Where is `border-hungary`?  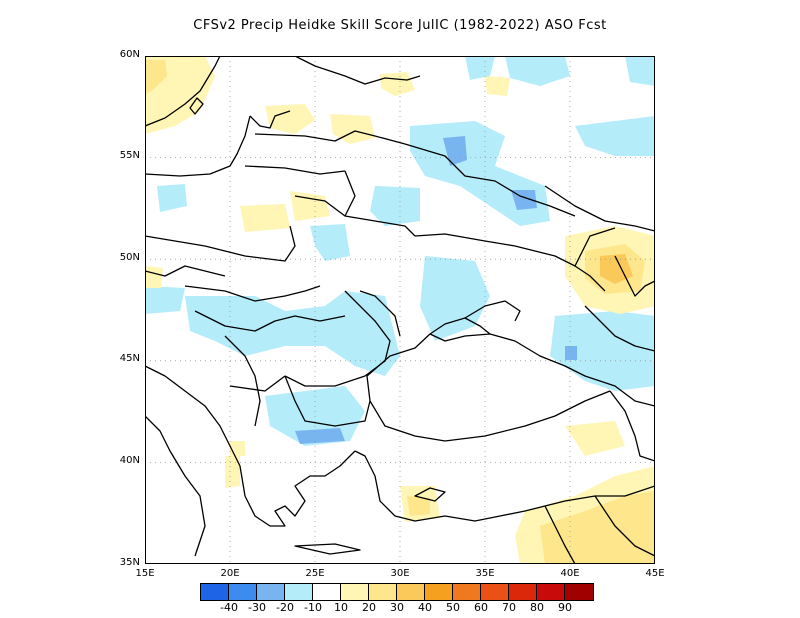
border-hungary is located at coordinates (270, 321).